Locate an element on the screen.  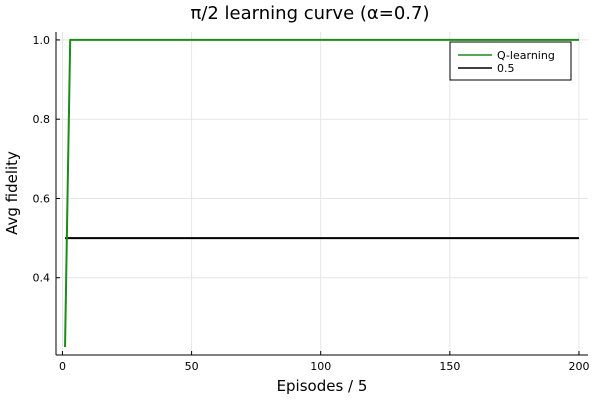
x-tick-label: 150 is located at coordinates (449, 366).